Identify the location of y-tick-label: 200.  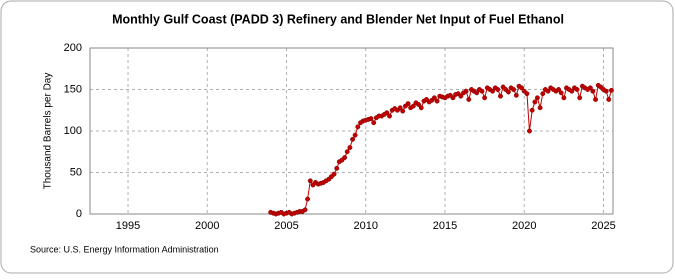
(73, 48).